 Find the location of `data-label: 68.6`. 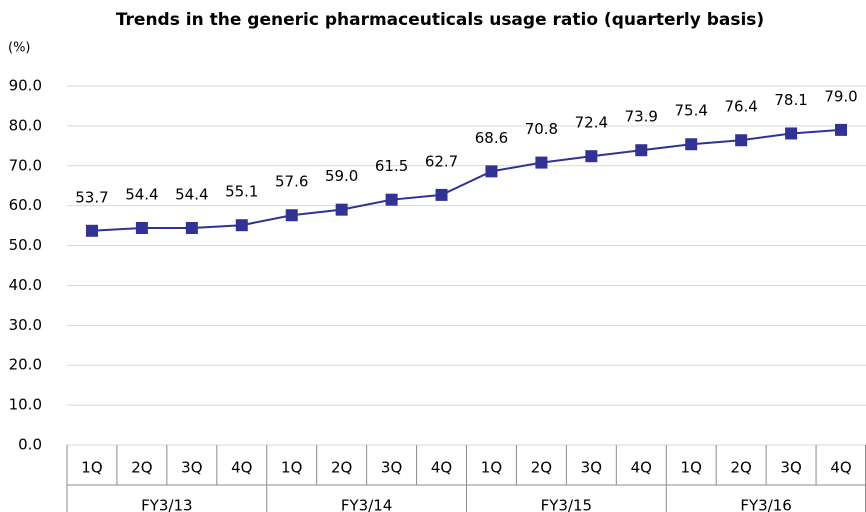

data-label: 68.6 is located at coordinates (491, 138).